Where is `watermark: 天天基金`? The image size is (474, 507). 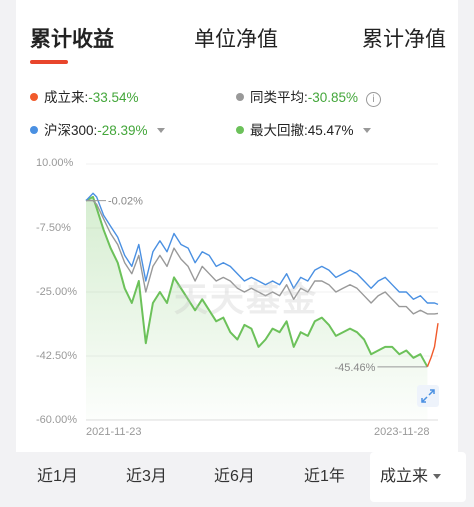
watermark: 天天基金 is located at coordinates (246, 300).